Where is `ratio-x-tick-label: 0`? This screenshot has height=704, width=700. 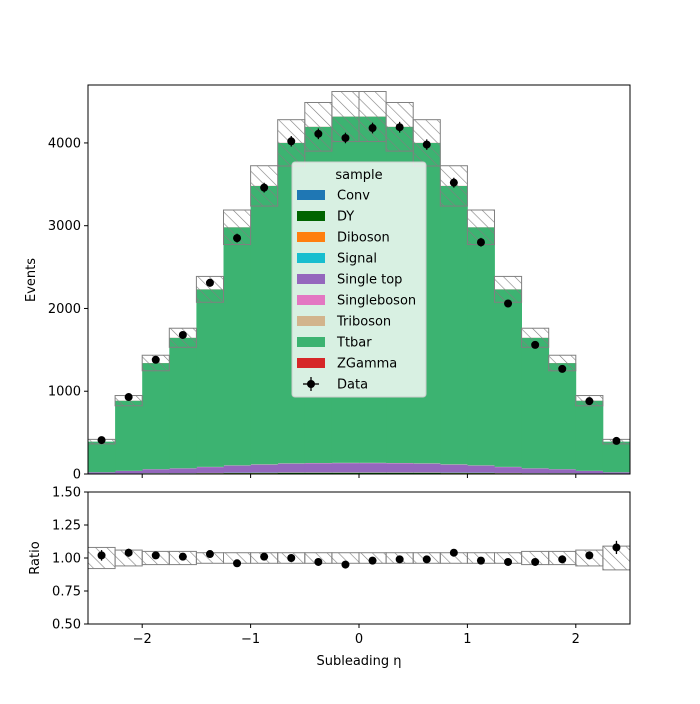
ratio-x-tick-label: 0 is located at coordinates (359, 639).